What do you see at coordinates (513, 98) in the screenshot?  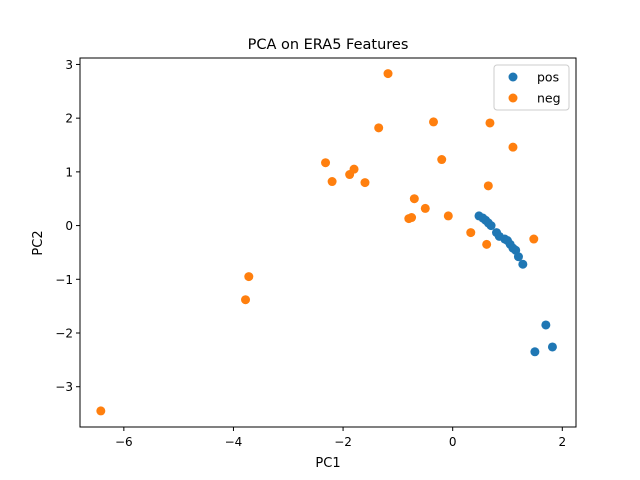 I see `legend-marker-neg` at bounding box center [513, 98].